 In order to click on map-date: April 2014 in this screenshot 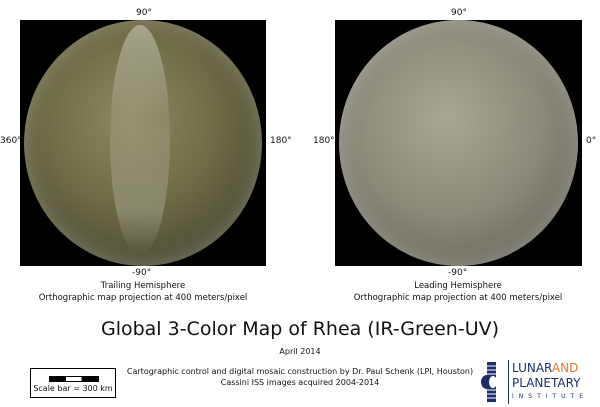, I will do `click(300, 351)`.